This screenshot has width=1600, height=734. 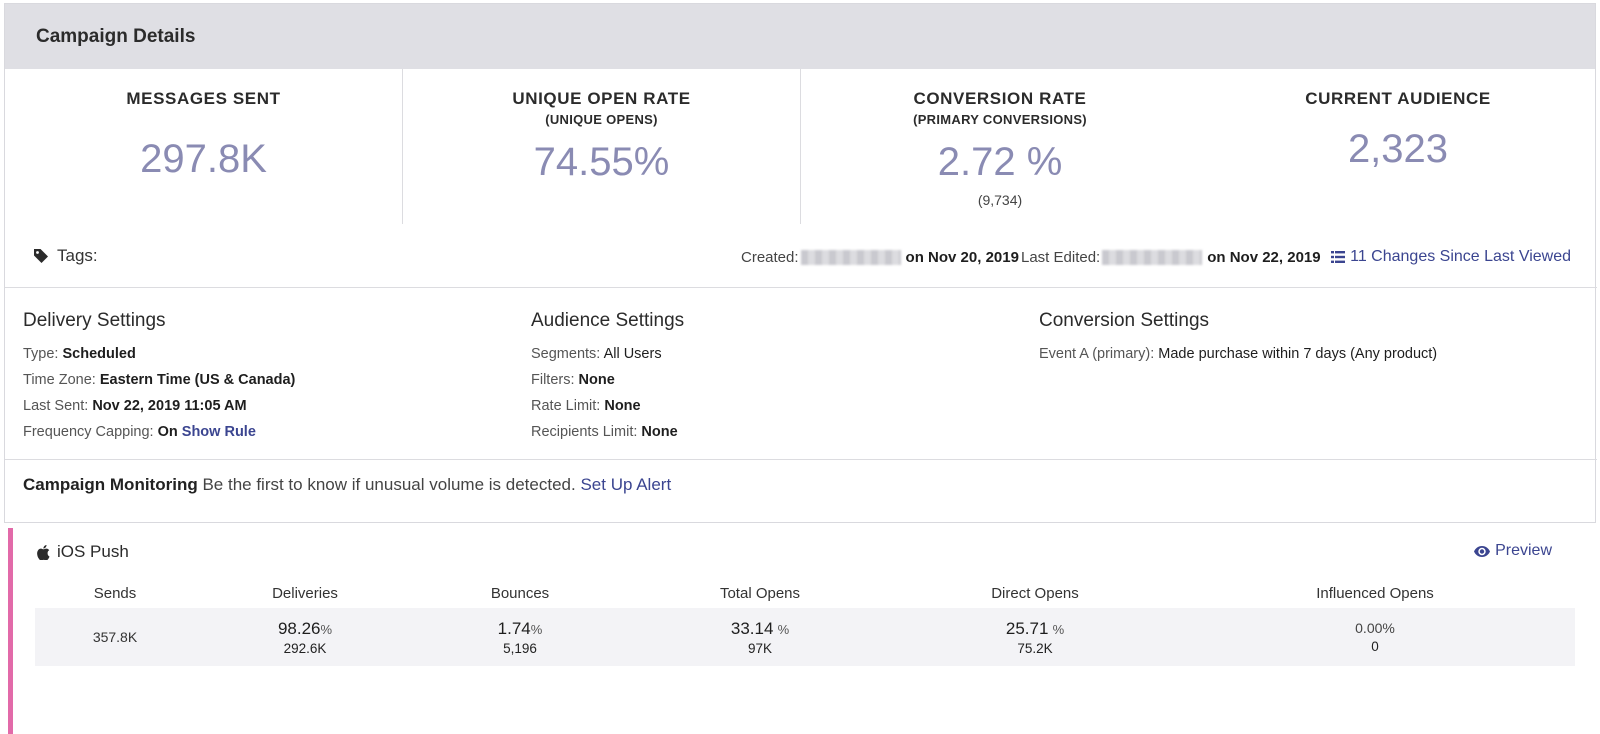 I want to click on delivery-frequency-capping: Frequency Capping: On Show Rule, so click(x=139, y=432).